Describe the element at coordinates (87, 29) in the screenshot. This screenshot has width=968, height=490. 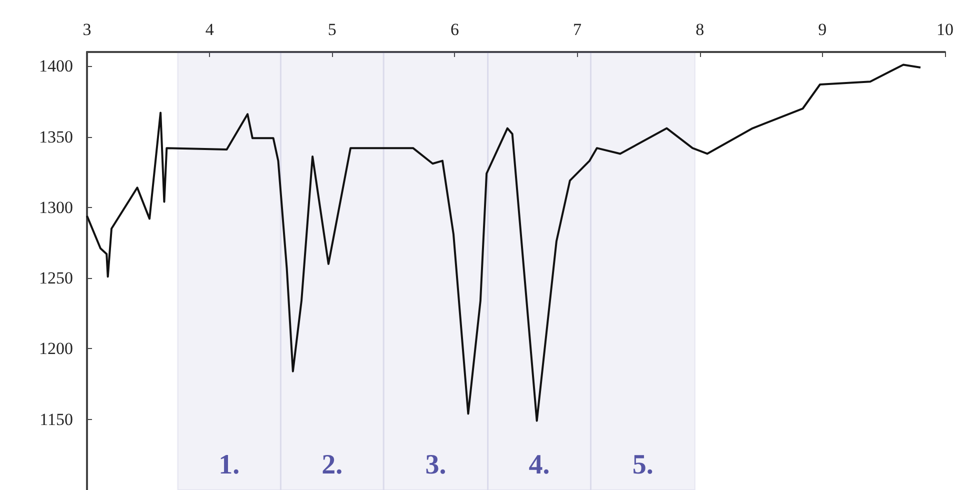
I see `x-tick-label: 3` at that location.